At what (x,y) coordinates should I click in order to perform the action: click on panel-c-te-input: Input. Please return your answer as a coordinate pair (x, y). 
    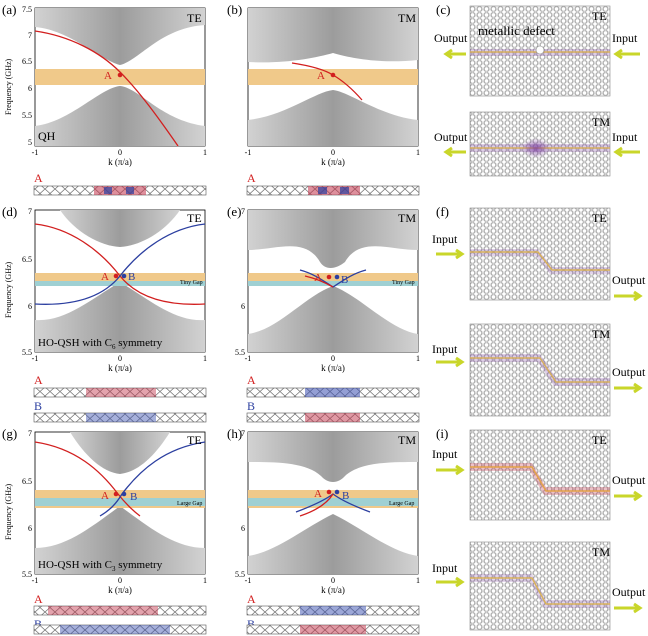
    Looking at the image, I should click on (625, 38).